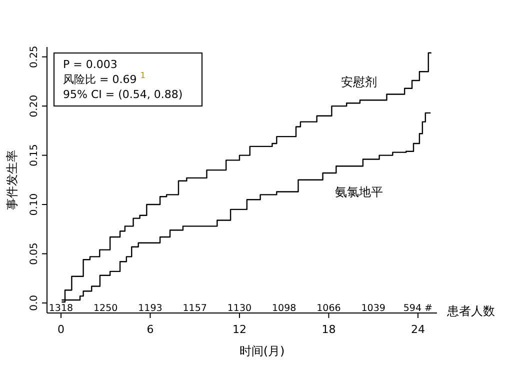 The image size is (514, 369). Describe the element at coordinates (194, 308) in the screenshot. I see `annotation: 1157` at that location.